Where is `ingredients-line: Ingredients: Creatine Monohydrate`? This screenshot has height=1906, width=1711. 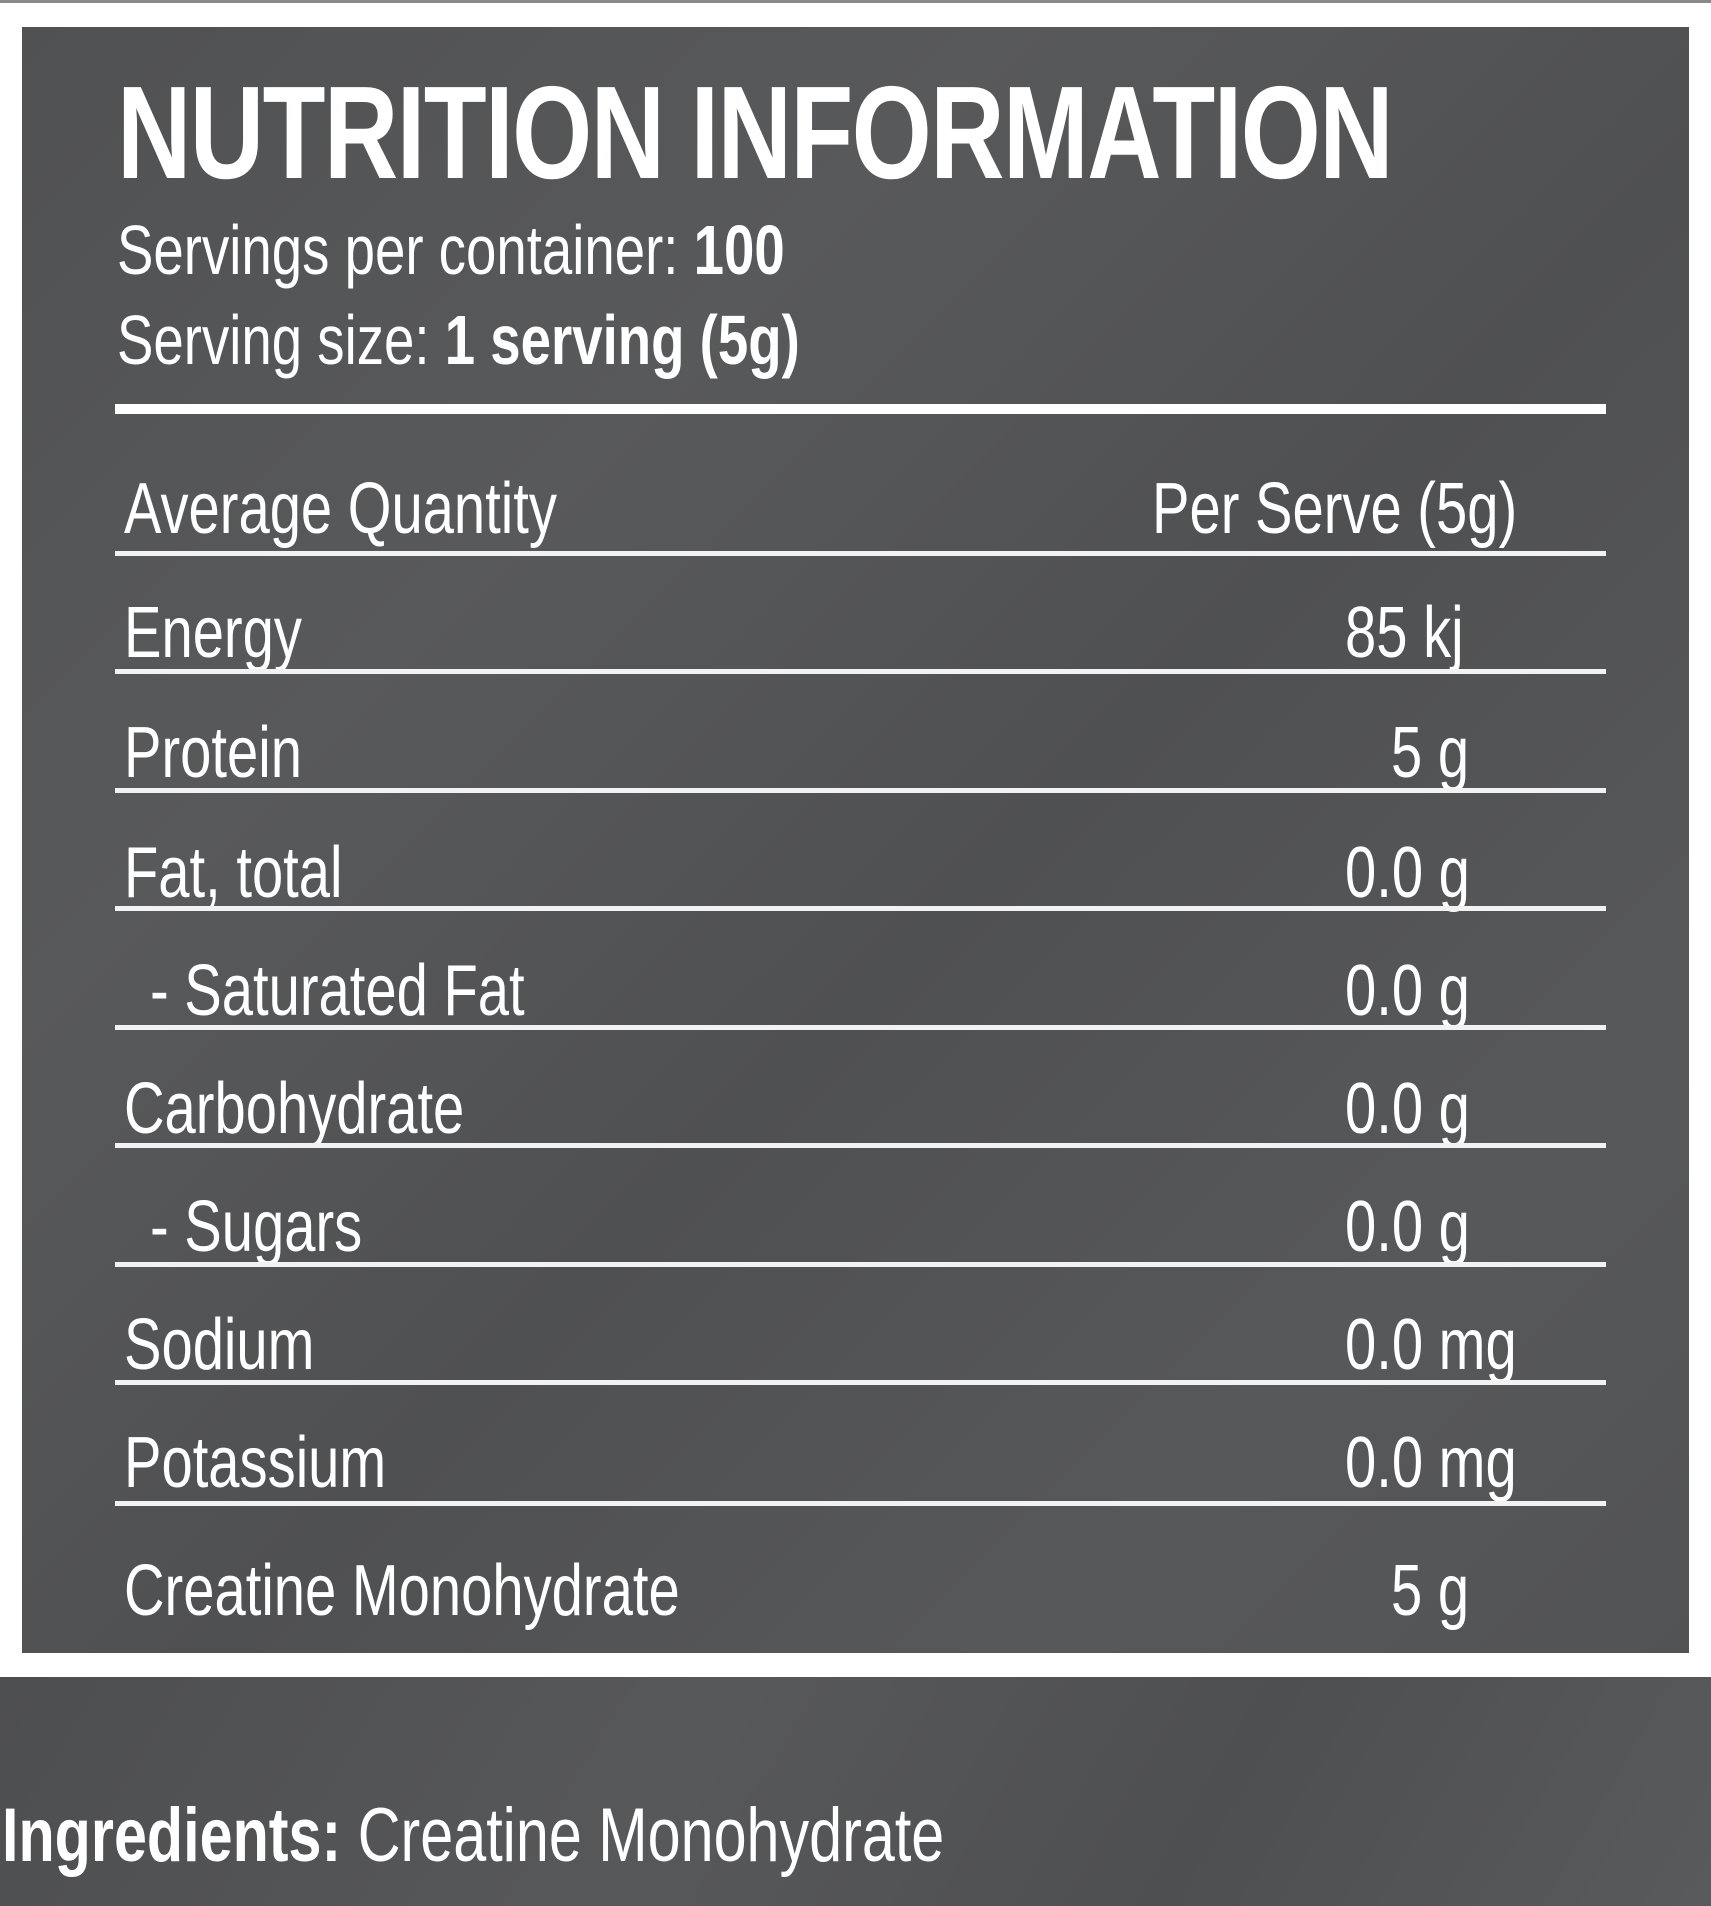
ingredients-line: Ingredients: Creatine Monohydrate is located at coordinates (473, 1836).